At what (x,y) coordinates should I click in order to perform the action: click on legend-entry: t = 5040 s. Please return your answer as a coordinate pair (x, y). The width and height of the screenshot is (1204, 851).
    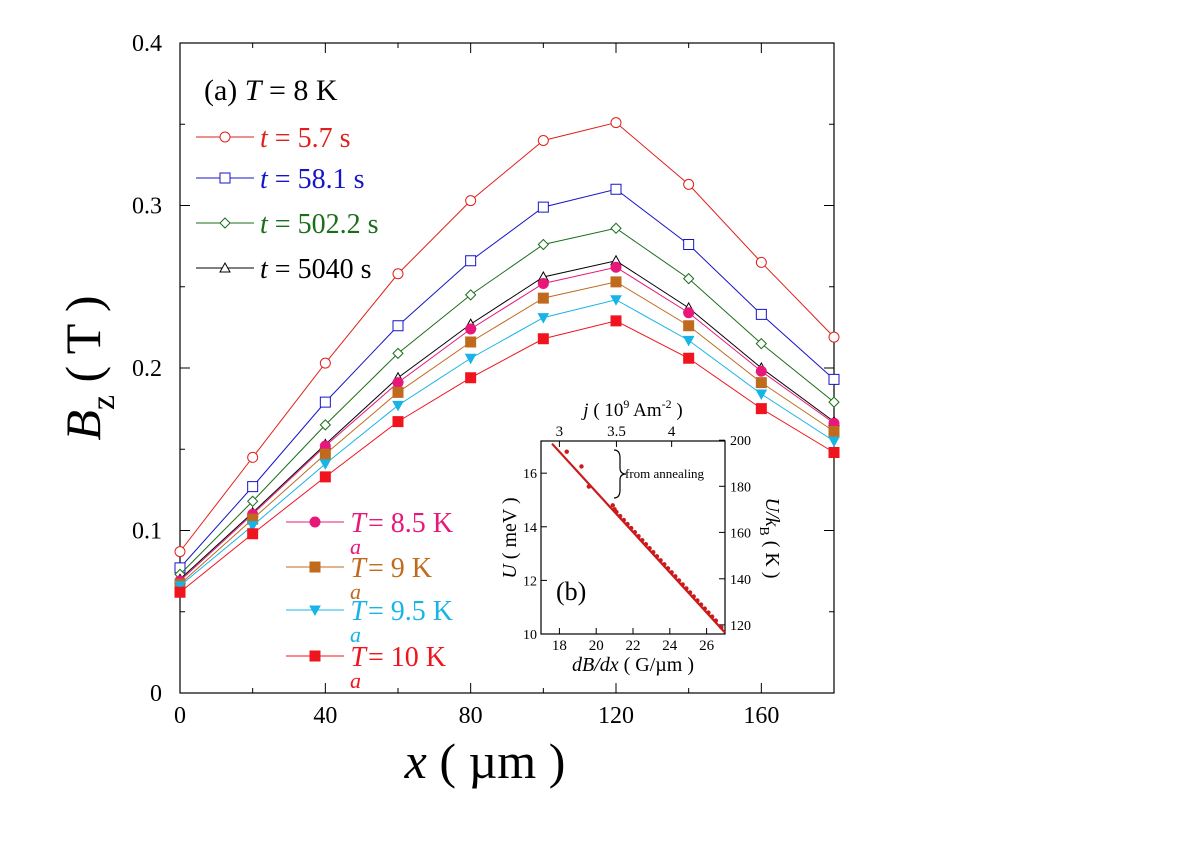
    Looking at the image, I should click on (283, 269).